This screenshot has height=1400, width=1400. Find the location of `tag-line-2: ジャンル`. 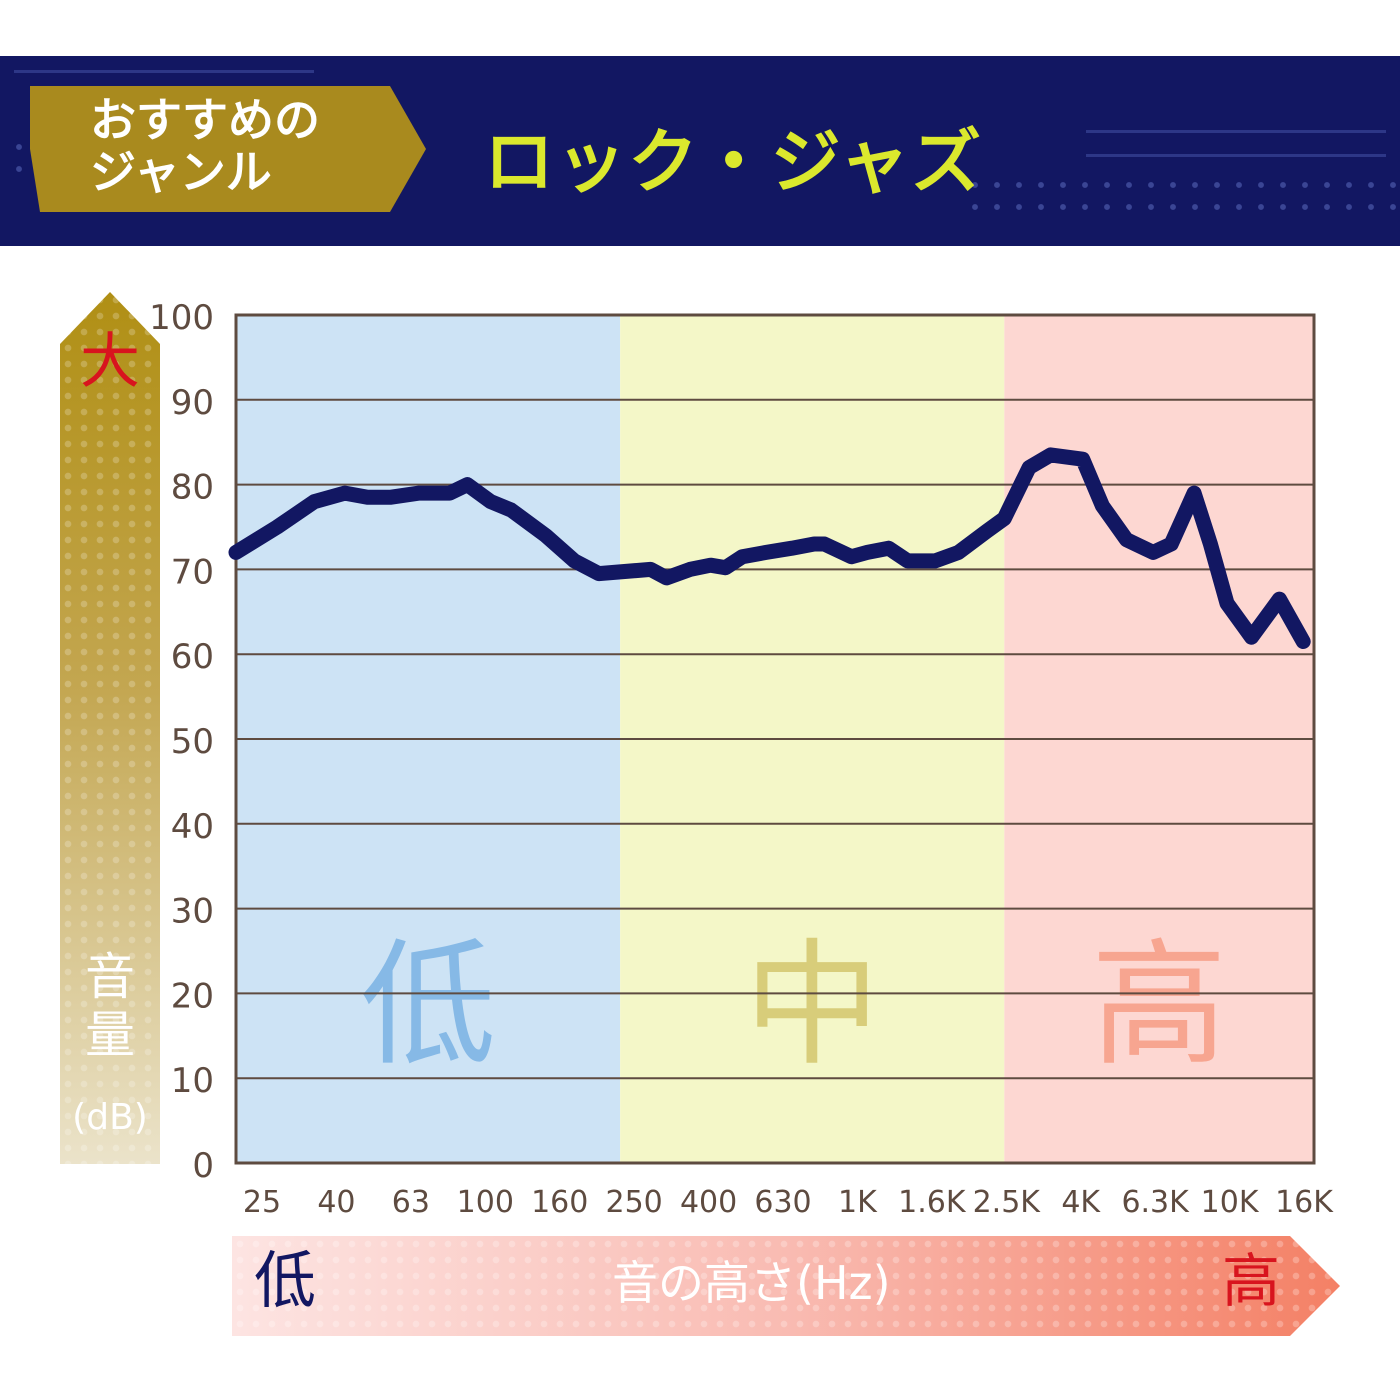

tag-line-2: ジャンル is located at coordinates (181, 172).